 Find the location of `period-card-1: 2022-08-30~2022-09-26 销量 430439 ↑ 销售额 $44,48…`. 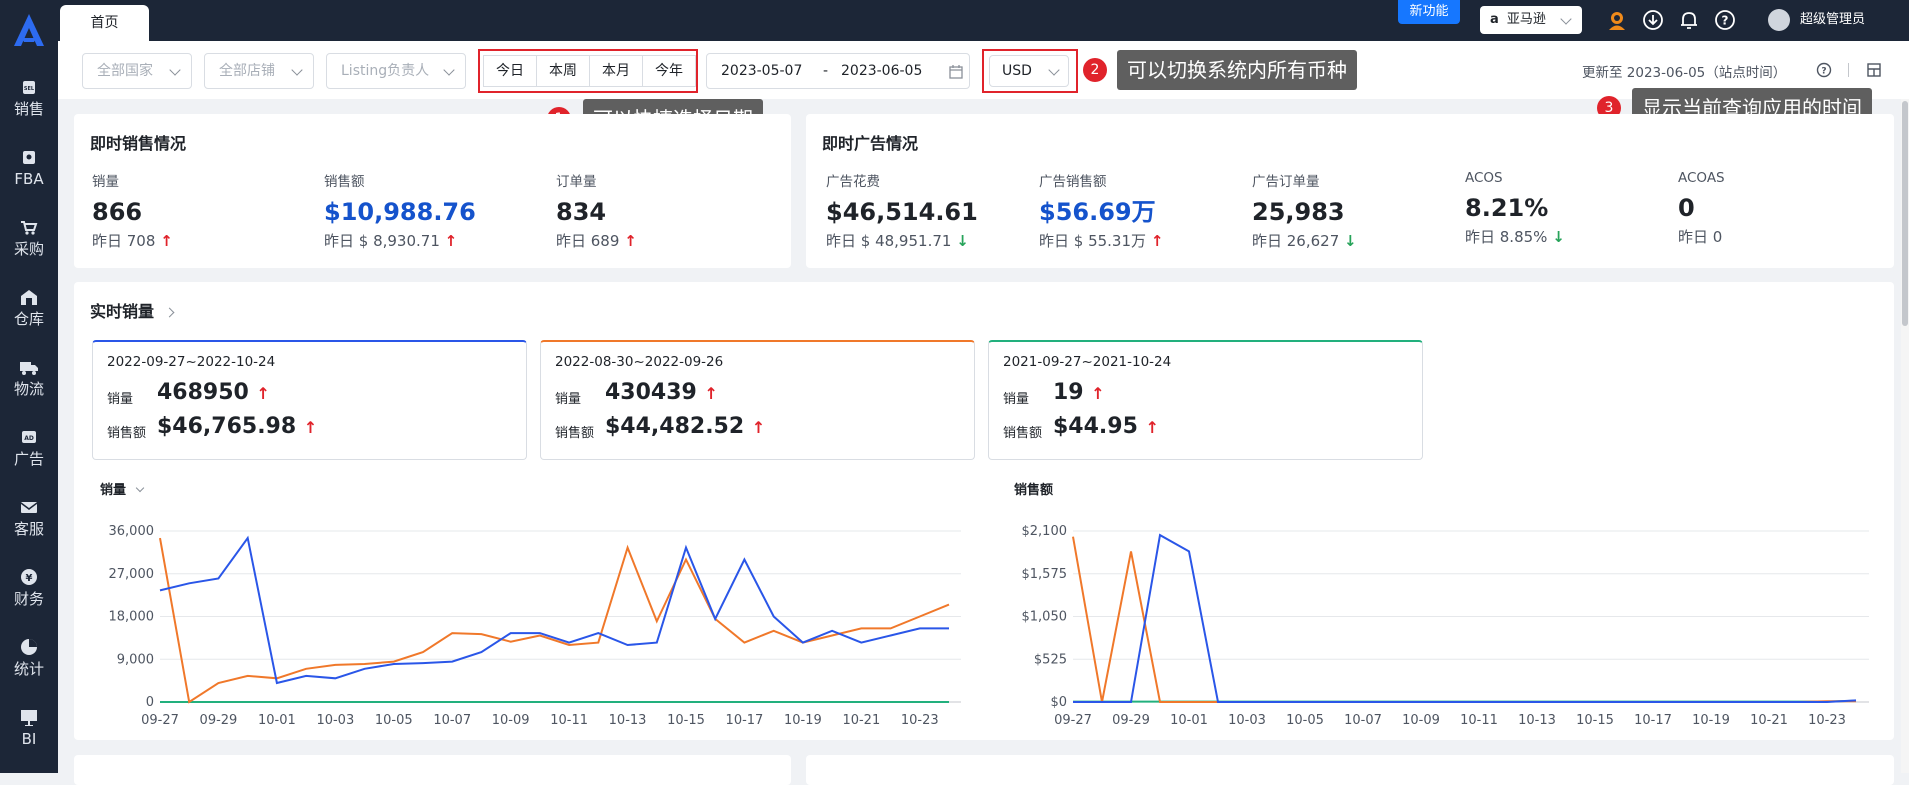

period-card-1: 2022-08-30~2022-09-26 销量 430439 ↑ 销售额 $44,48… is located at coordinates (757, 400).